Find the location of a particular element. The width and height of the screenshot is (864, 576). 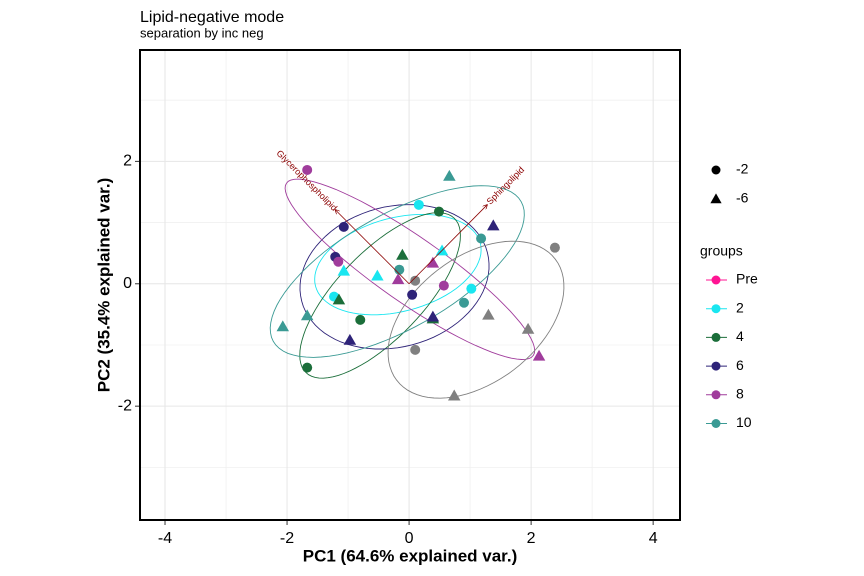

legend-label: 2 is located at coordinates (740, 307).